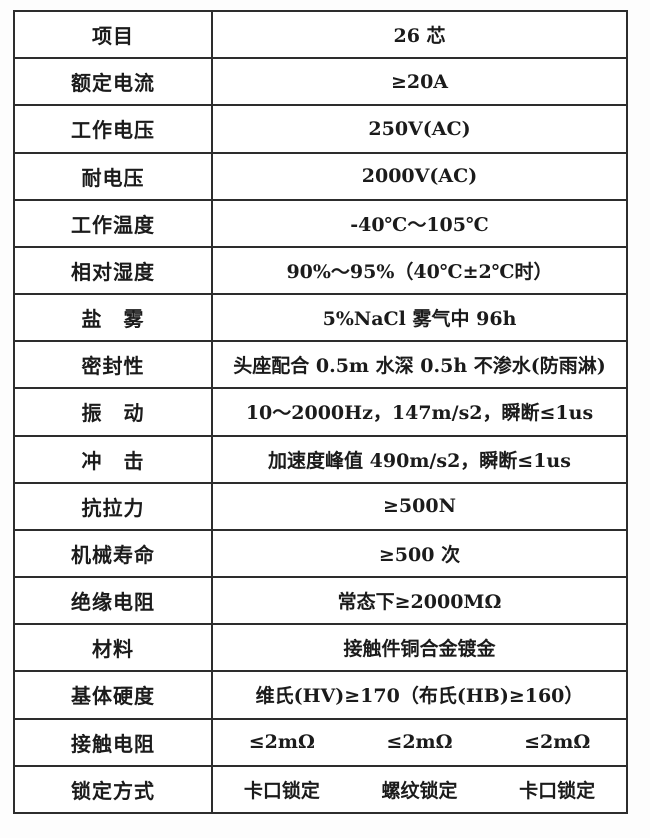 The width and height of the screenshot is (650, 838). I want to click on row-value: ≥500N, so click(419, 506).